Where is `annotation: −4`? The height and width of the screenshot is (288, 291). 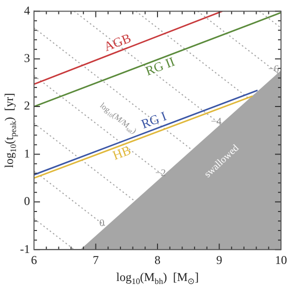 annotation: −4 is located at coordinates (216, 122).